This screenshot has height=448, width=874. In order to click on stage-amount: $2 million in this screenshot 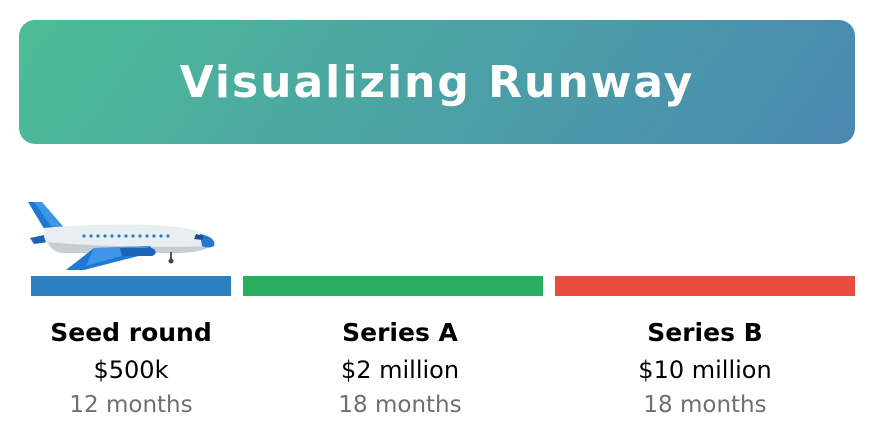, I will do `click(400, 370)`.